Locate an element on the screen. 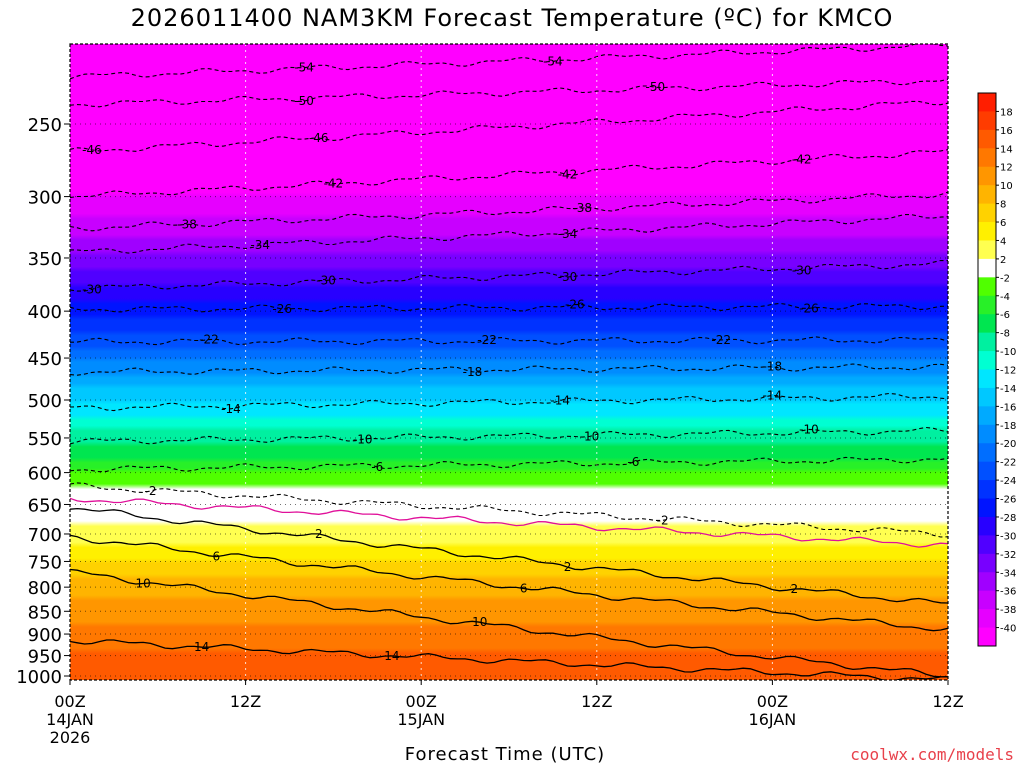 The width and height of the screenshot is (1024, 768). colorbar-label: -34 is located at coordinates (1008, 573).